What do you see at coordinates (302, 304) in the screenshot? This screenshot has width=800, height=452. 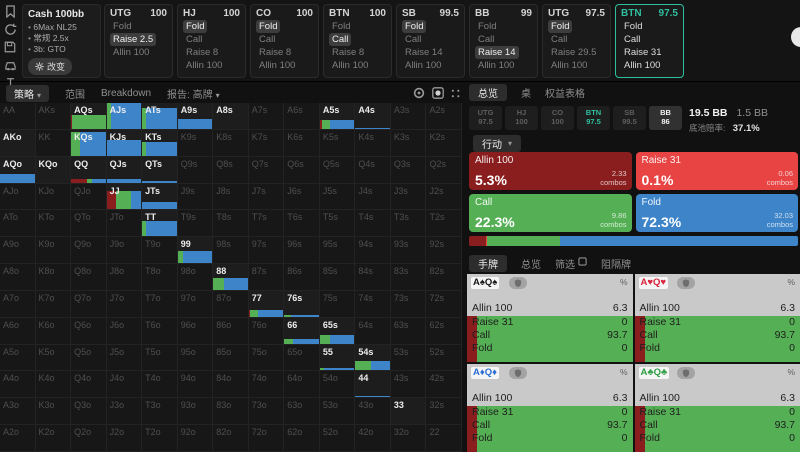 I see `hand-cell-76s: 76s` at bounding box center [302, 304].